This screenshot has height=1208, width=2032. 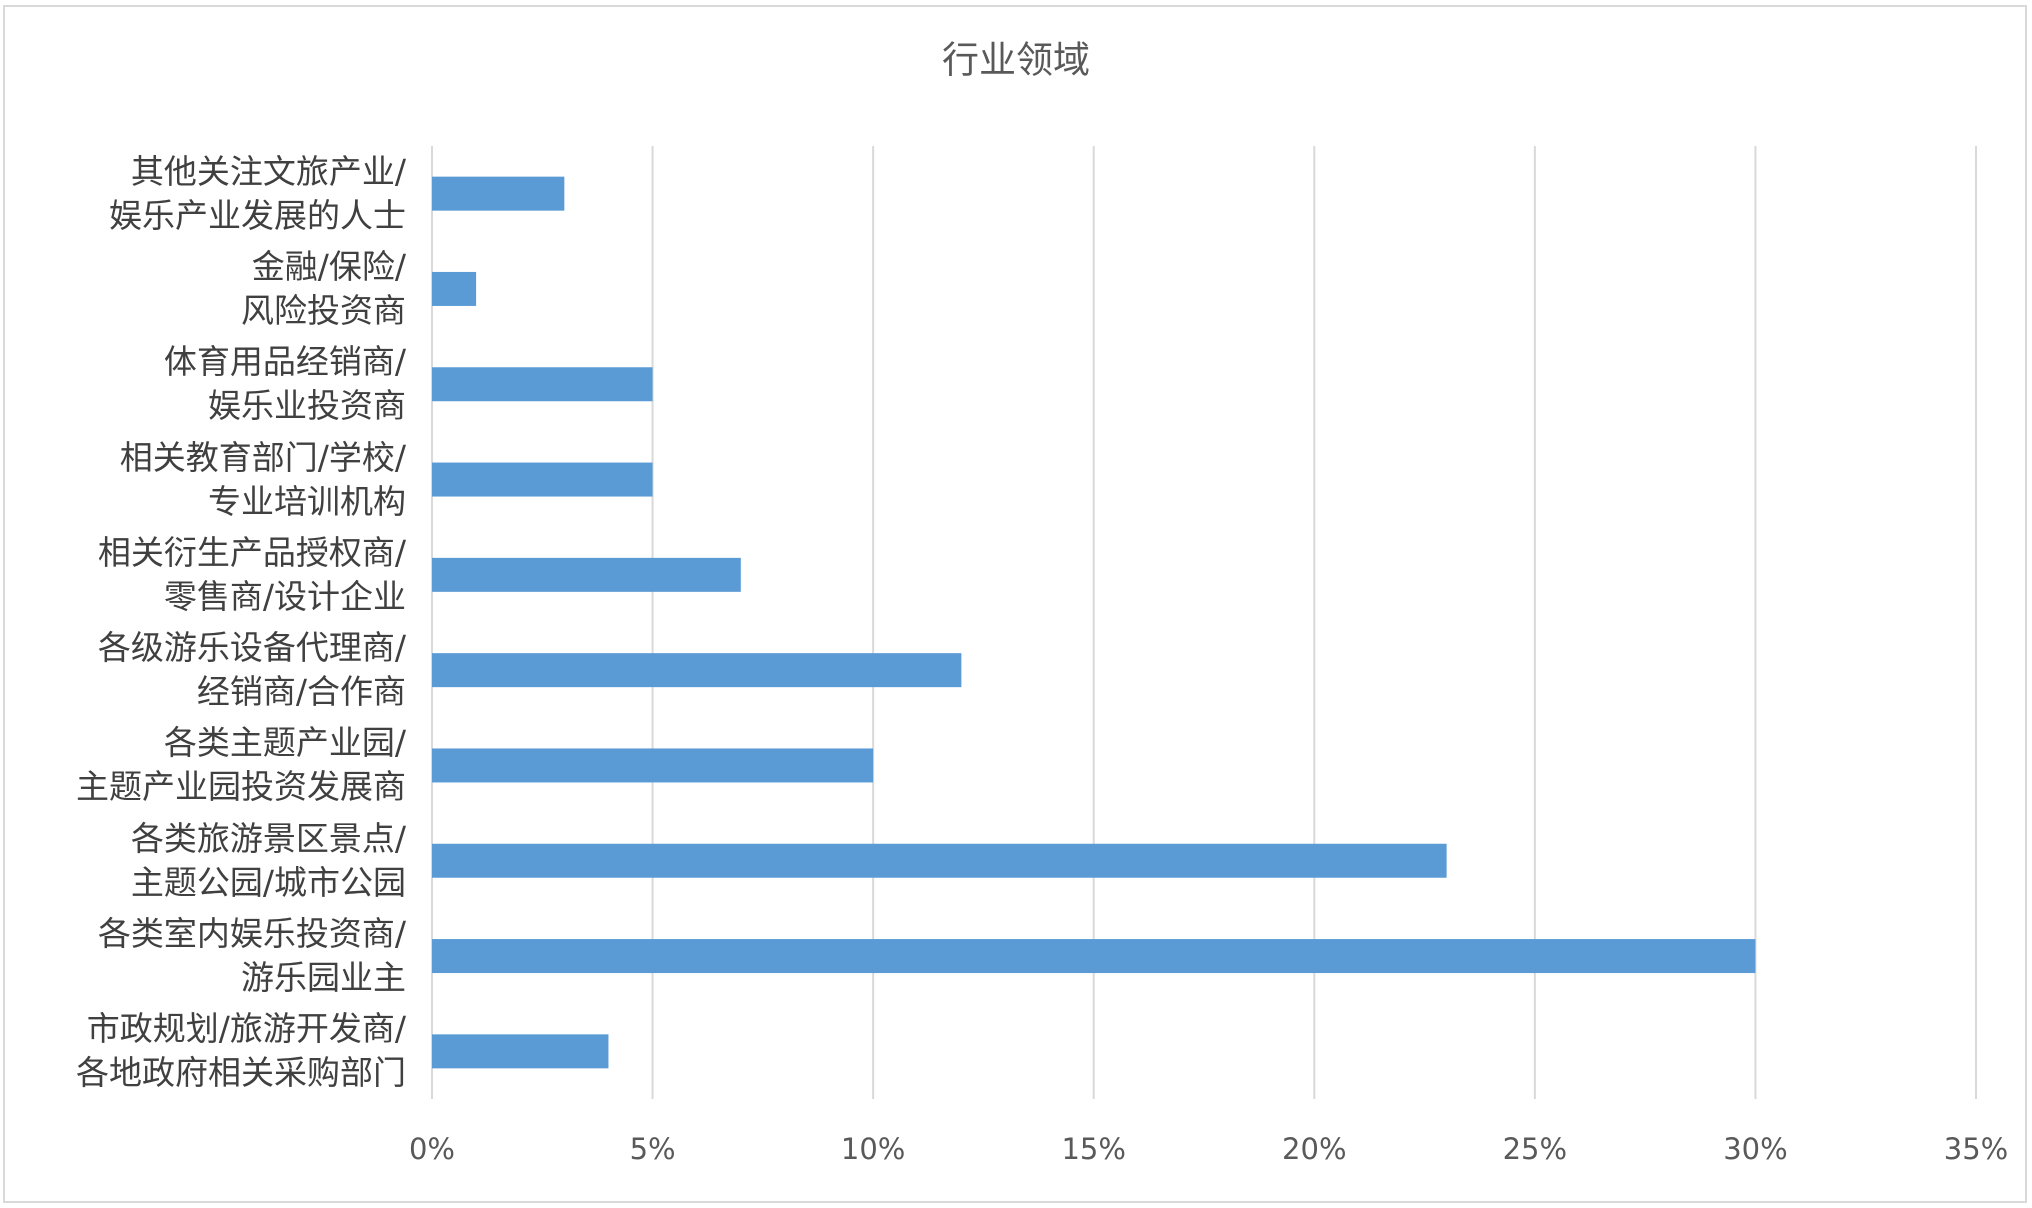 What do you see at coordinates (432, 1149) in the screenshot?
I see `x-tick-label: 0%` at bounding box center [432, 1149].